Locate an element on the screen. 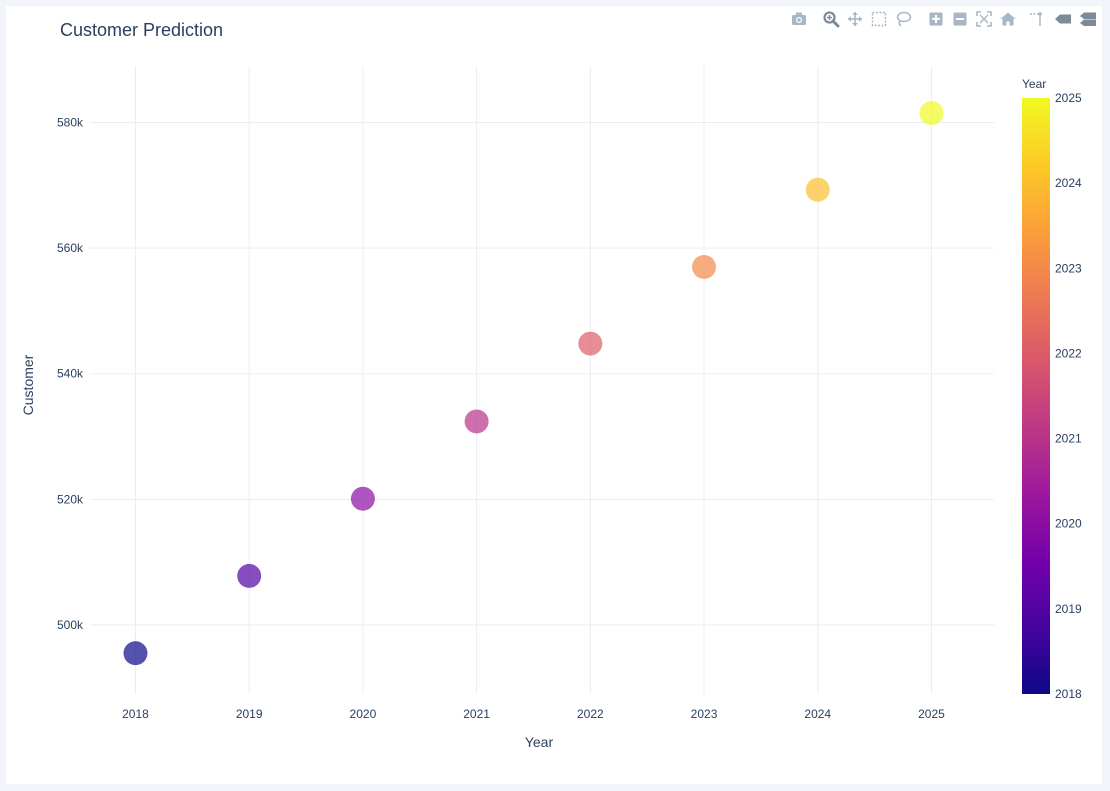 This screenshot has width=1110, height=791. scatter-point-2022 is located at coordinates (590, 343).